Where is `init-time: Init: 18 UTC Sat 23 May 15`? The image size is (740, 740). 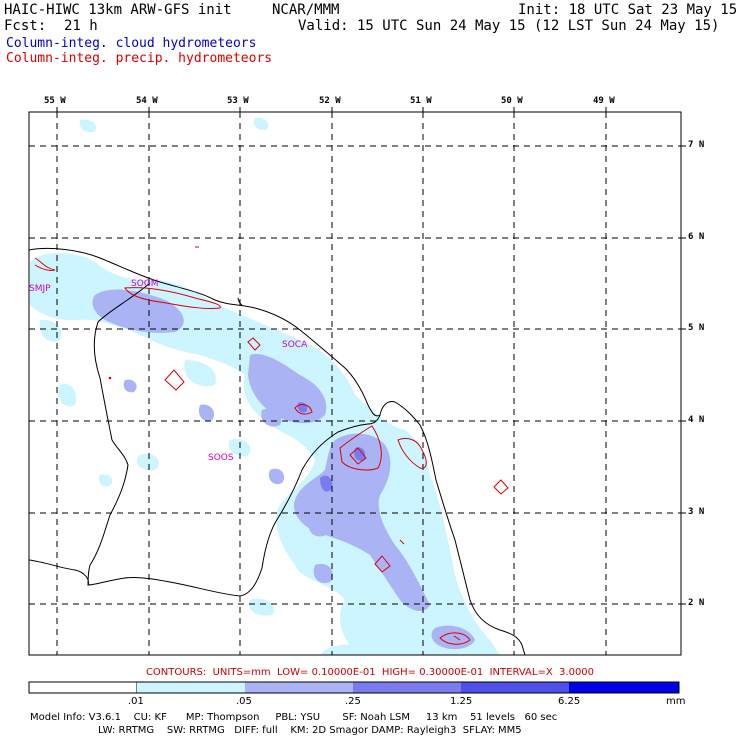 init-time: Init: 18 UTC Sat 23 May 15 is located at coordinates (628, 10).